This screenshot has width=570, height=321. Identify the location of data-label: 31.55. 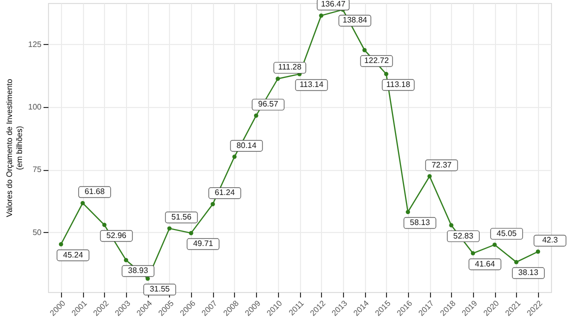
(160, 289).